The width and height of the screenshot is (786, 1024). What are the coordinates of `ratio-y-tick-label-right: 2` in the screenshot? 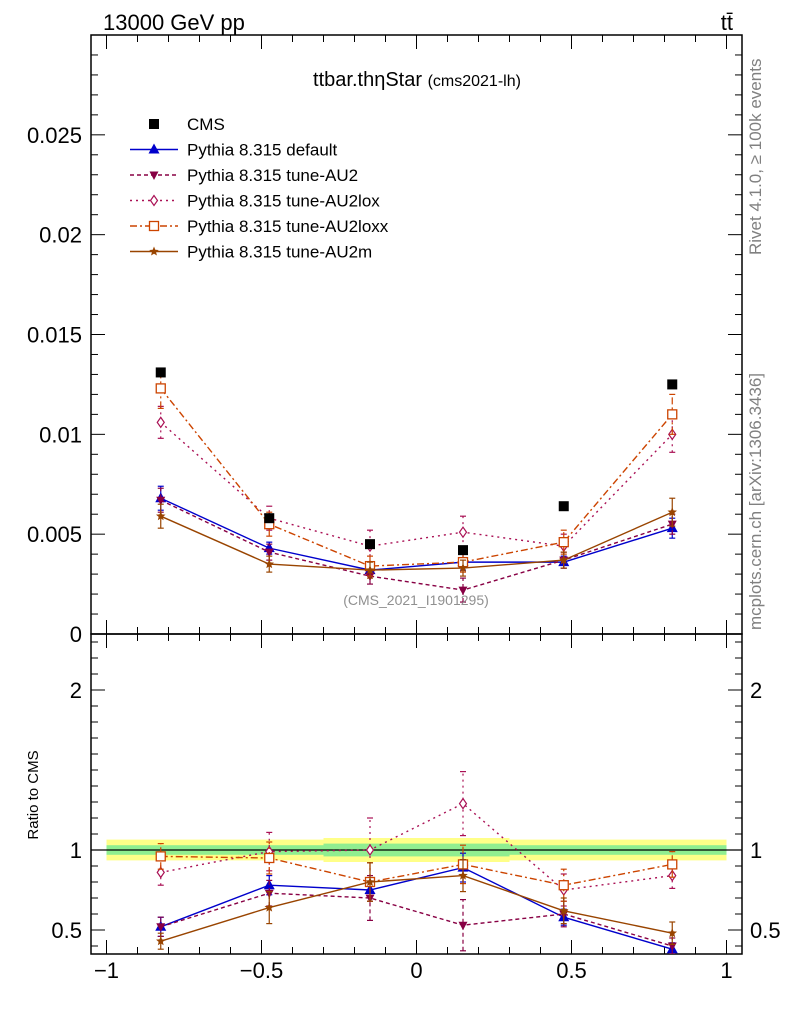 It's located at (756, 690).